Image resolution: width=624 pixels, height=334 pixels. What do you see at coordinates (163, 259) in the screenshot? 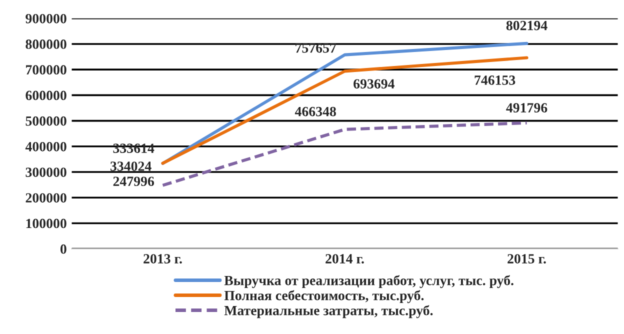
I see `x-tick-label: 2013 г.` at bounding box center [163, 259].